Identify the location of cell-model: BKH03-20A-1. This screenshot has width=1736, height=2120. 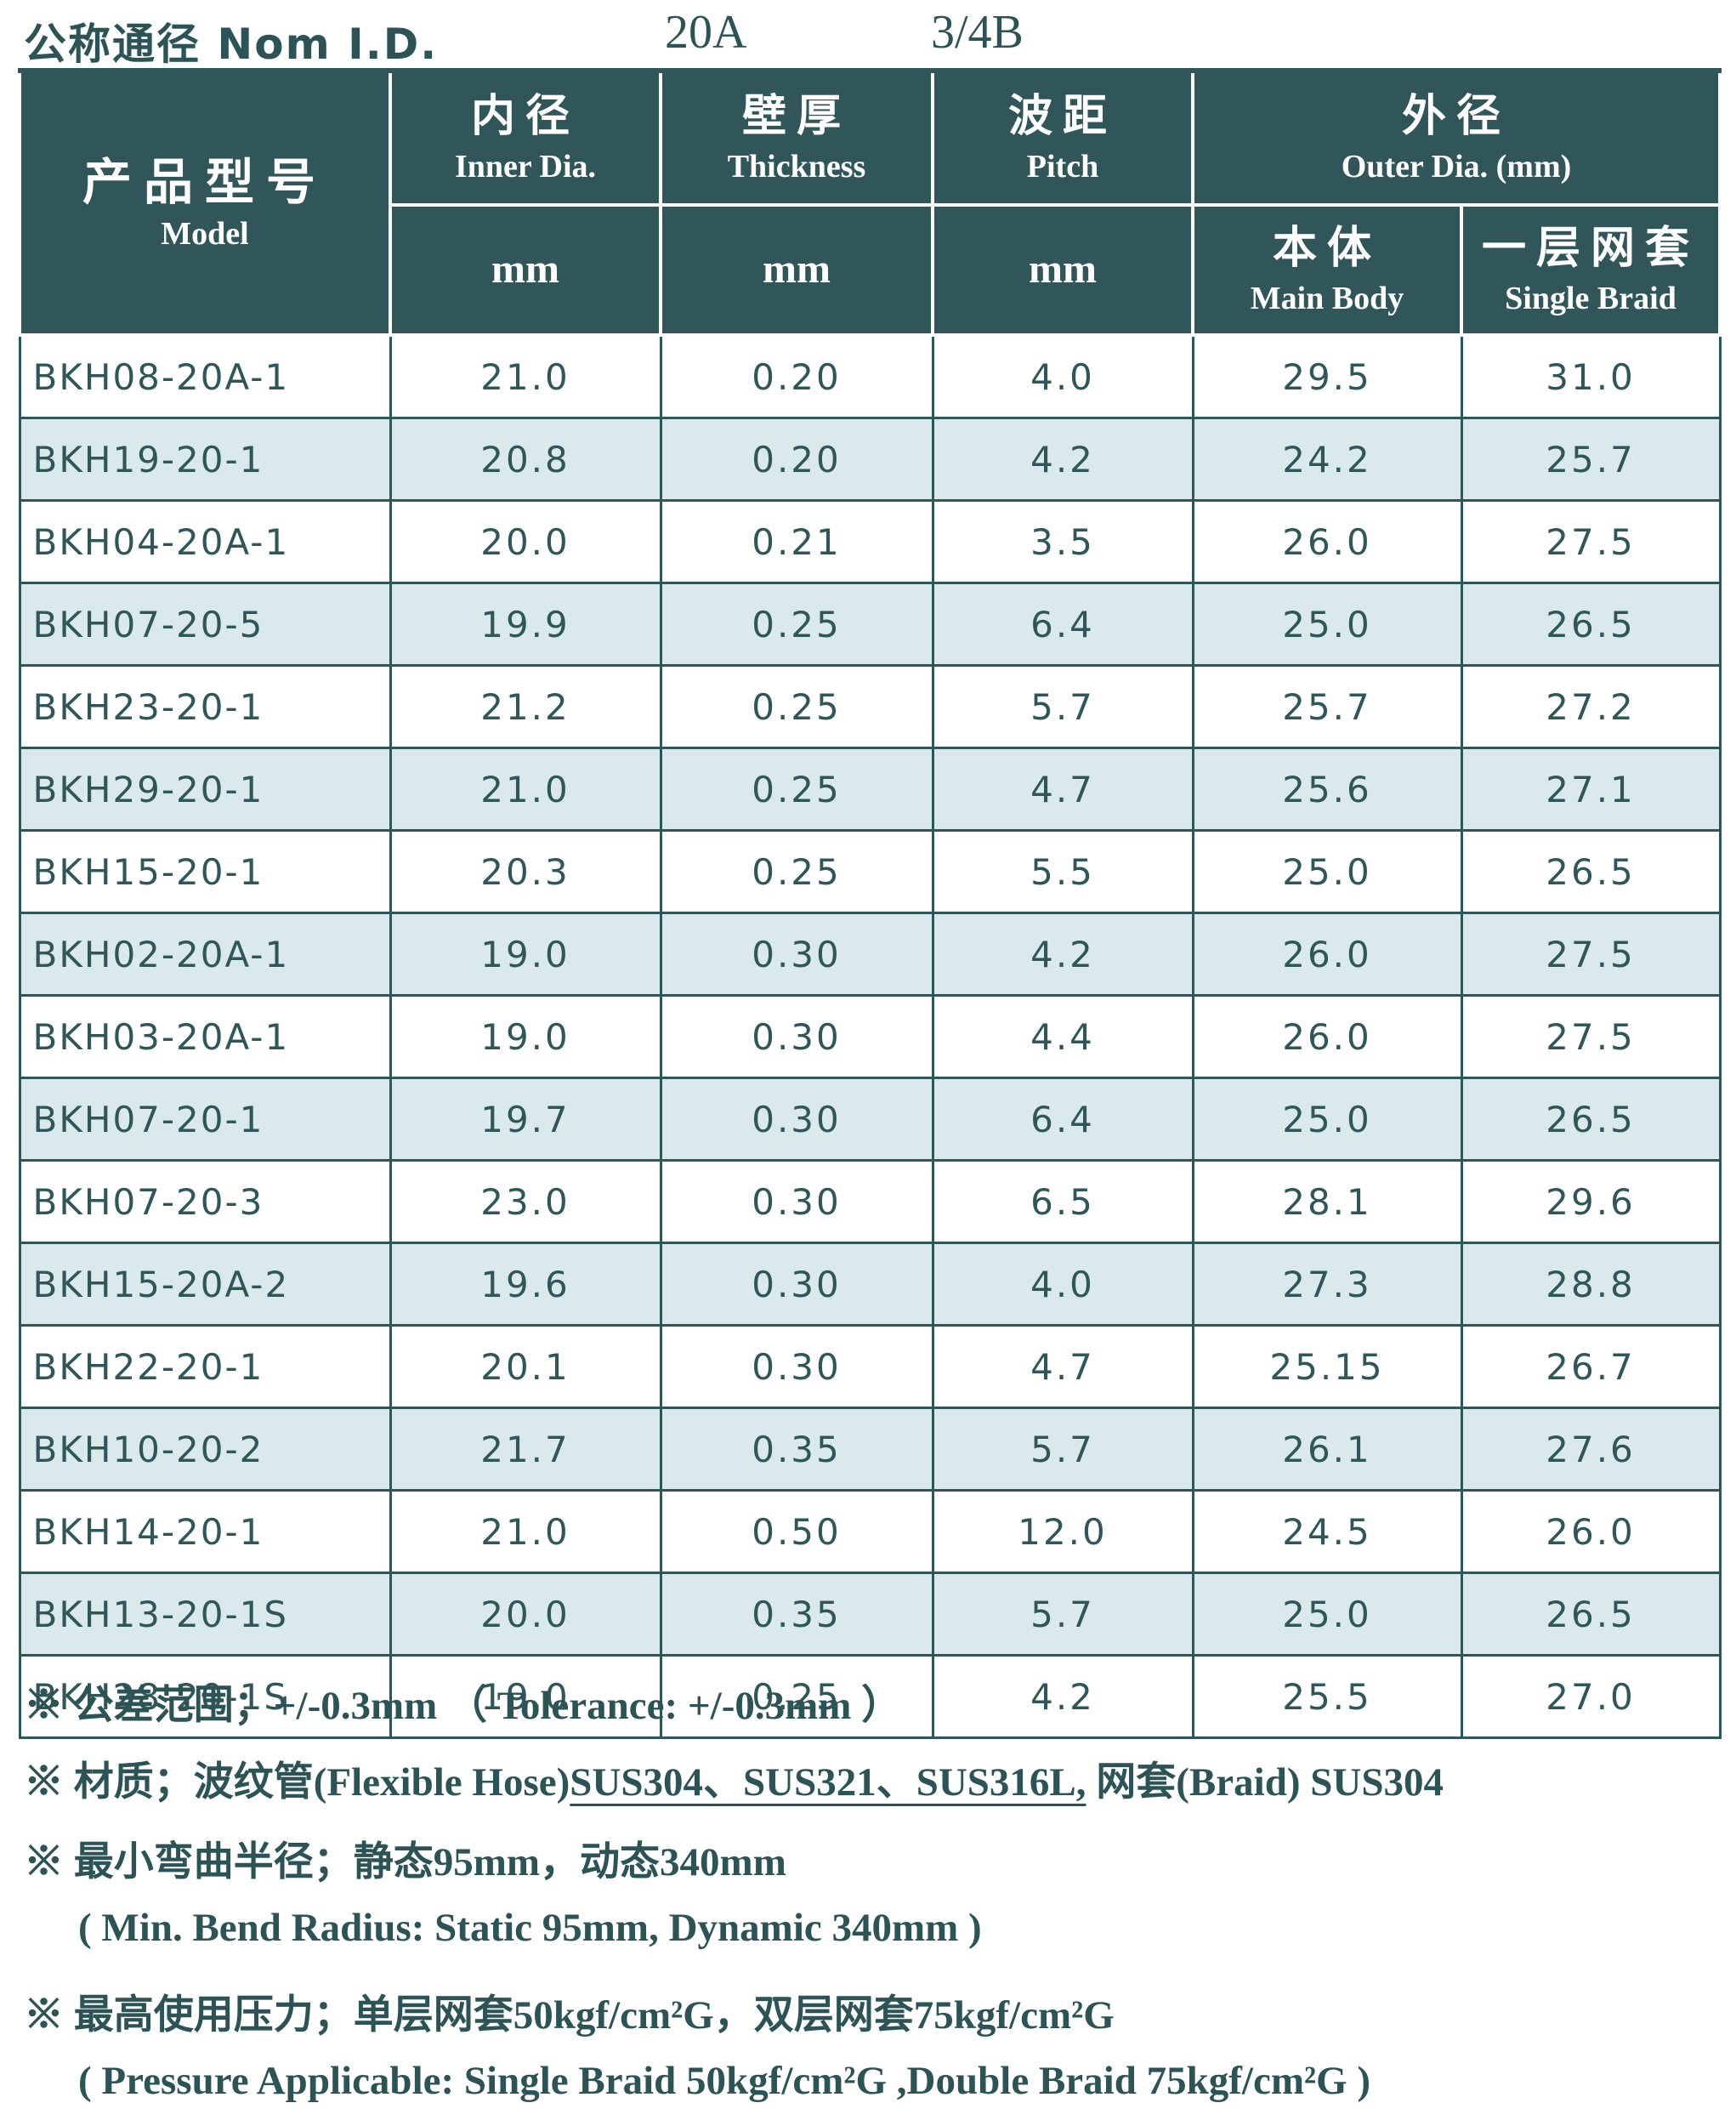
(205, 1036).